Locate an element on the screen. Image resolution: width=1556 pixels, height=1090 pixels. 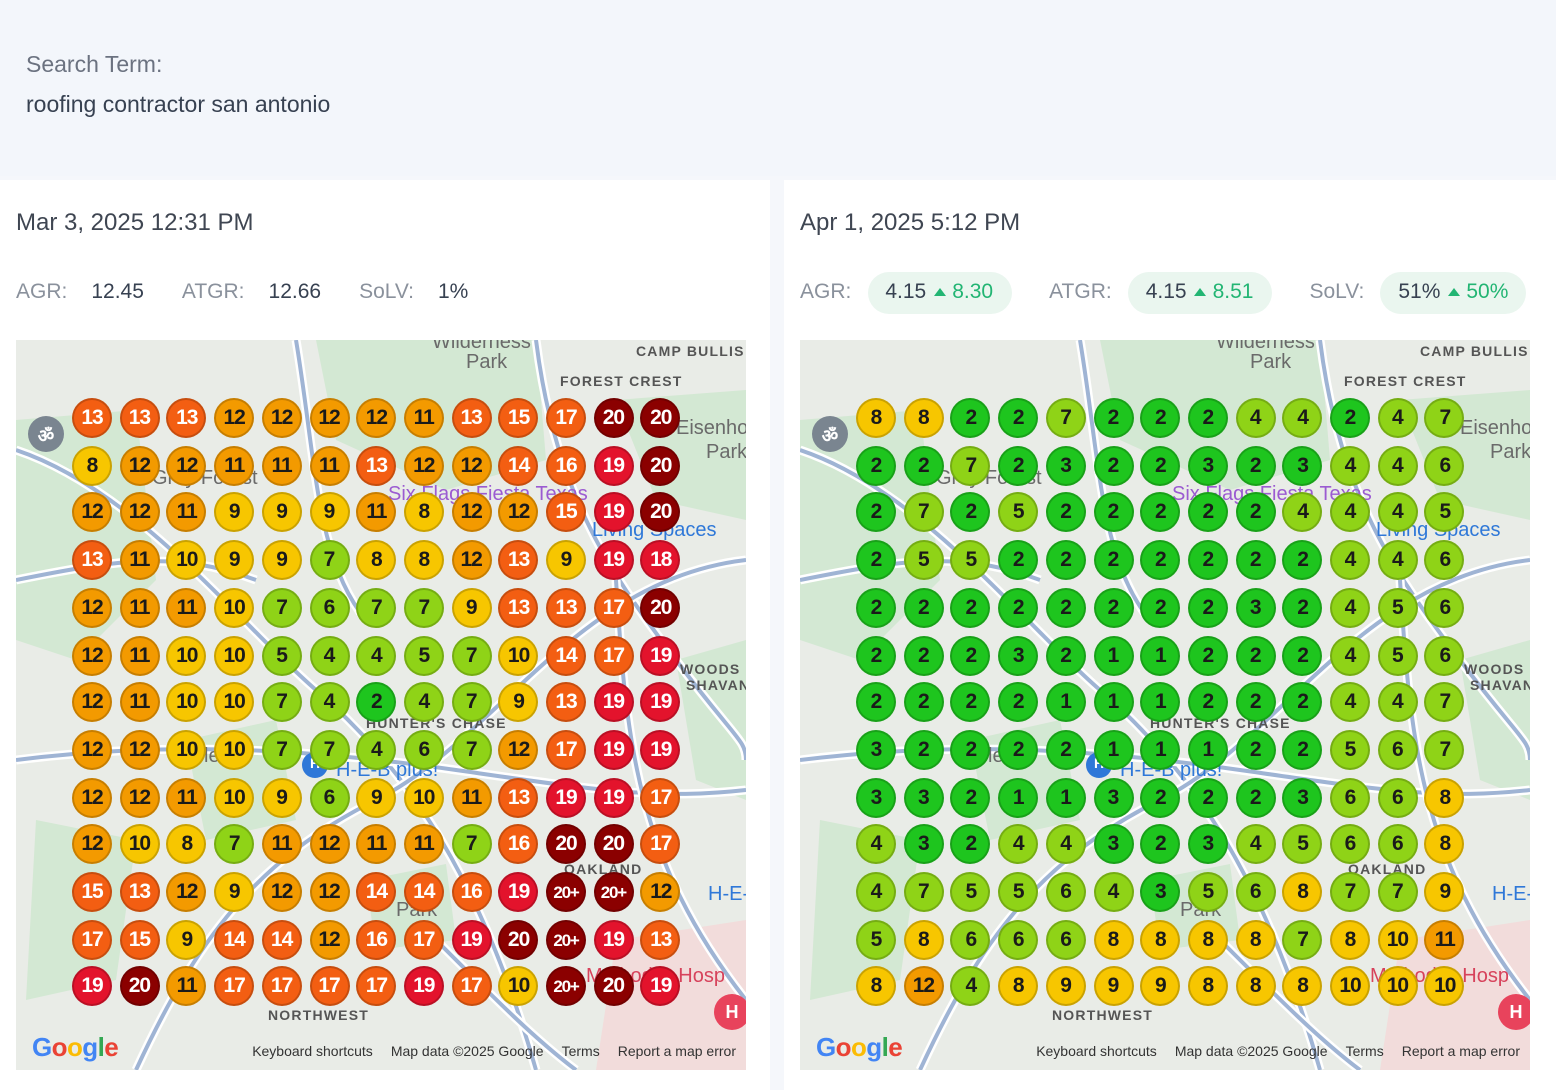
report-error-link: Report a map error is located at coordinates (1460, 1053).